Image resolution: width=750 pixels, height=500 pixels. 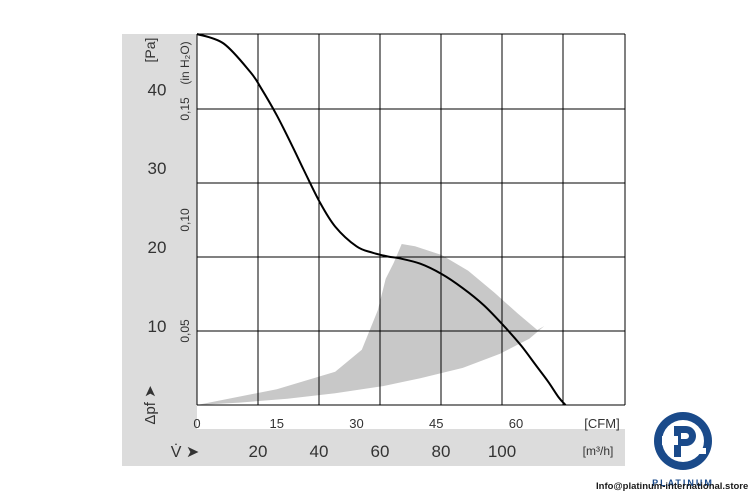 What do you see at coordinates (157, 326) in the screenshot?
I see `y-tick-label: 10` at bounding box center [157, 326].